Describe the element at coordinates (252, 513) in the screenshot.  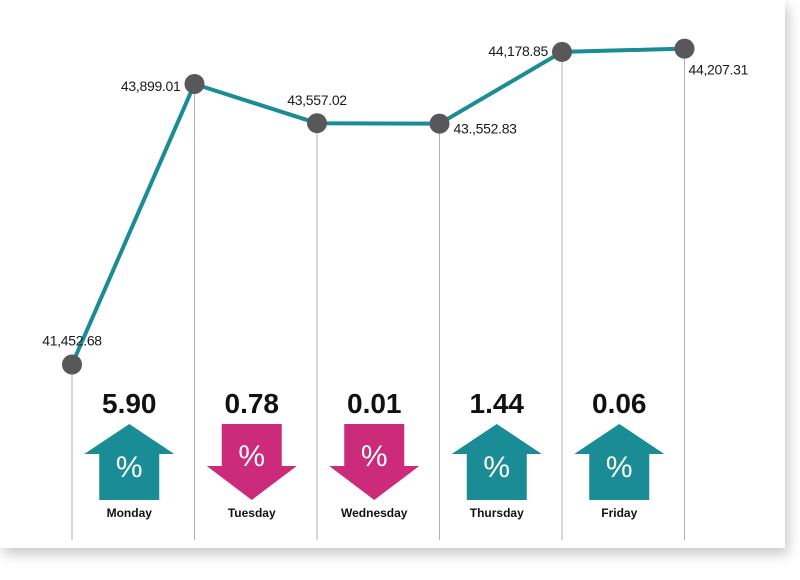
I see `day-label: Tuesday` at that location.